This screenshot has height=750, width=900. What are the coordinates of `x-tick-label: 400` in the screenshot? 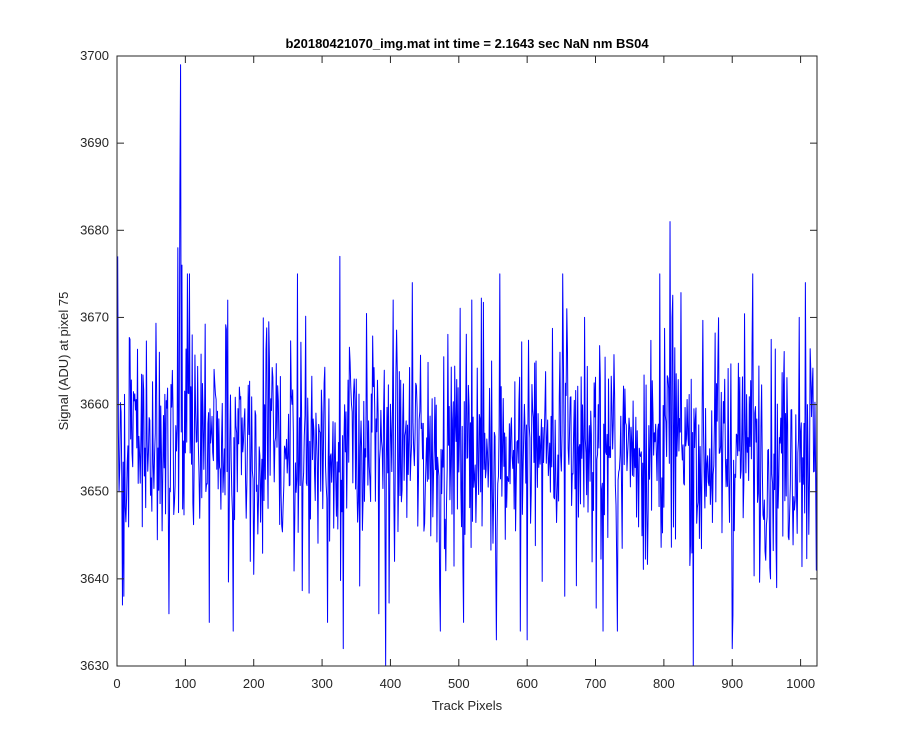 It's located at (391, 683).